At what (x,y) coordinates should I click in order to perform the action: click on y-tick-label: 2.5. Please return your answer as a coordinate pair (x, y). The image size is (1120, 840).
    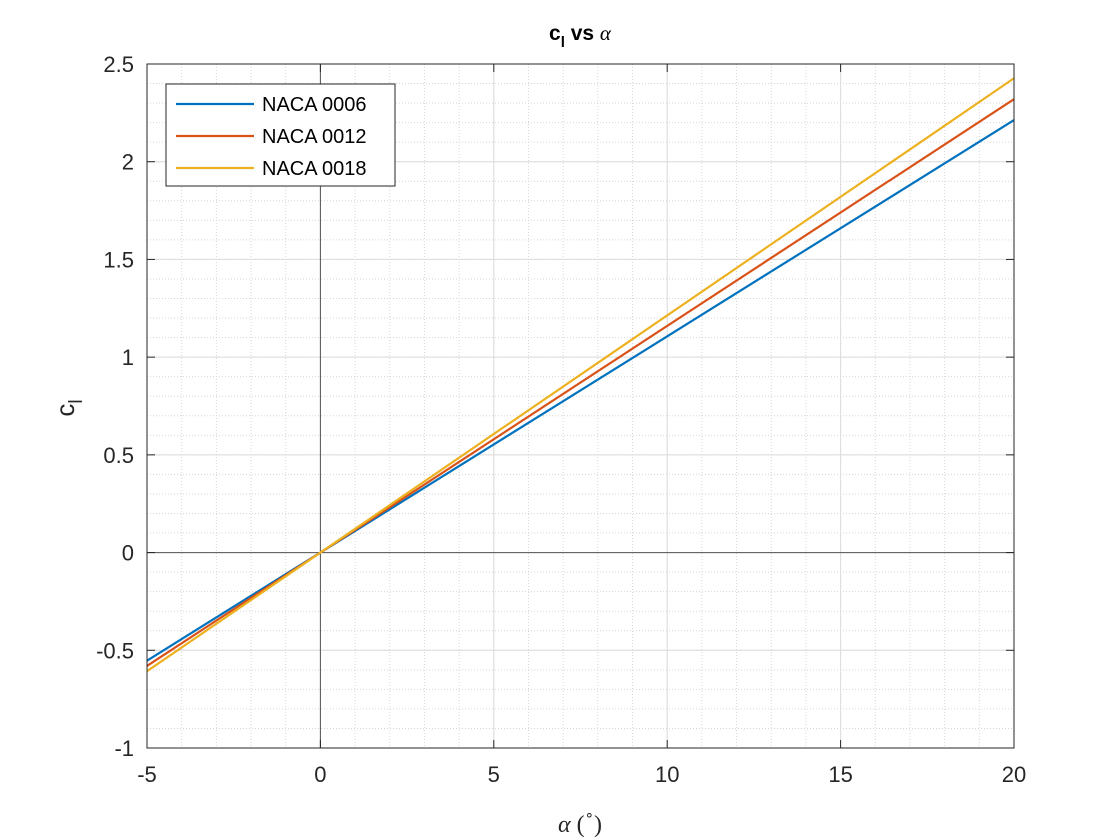
    Looking at the image, I should click on (118, 64).